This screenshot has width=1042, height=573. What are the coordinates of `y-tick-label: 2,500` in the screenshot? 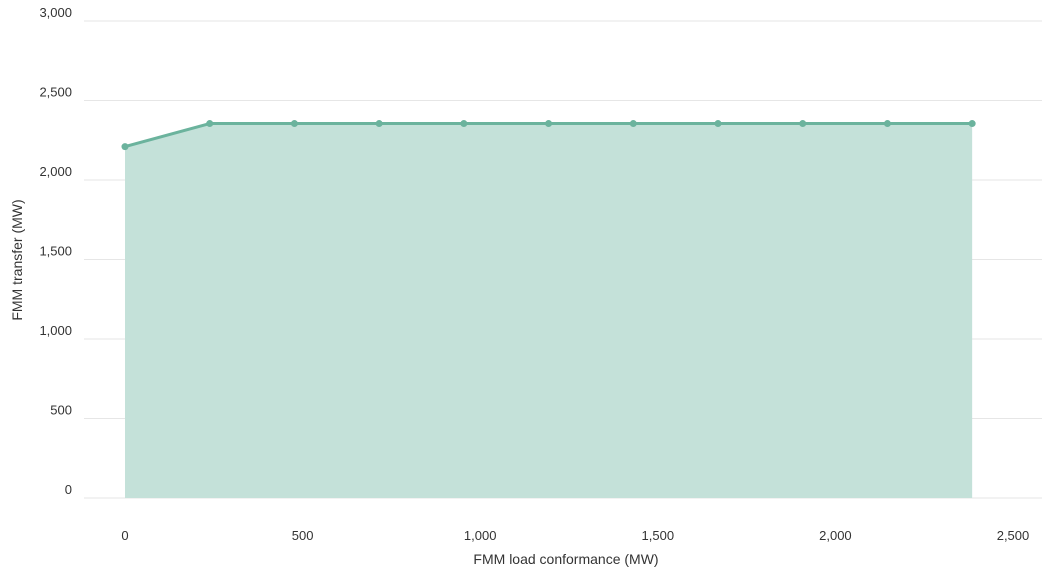 It's located at (55, 92).